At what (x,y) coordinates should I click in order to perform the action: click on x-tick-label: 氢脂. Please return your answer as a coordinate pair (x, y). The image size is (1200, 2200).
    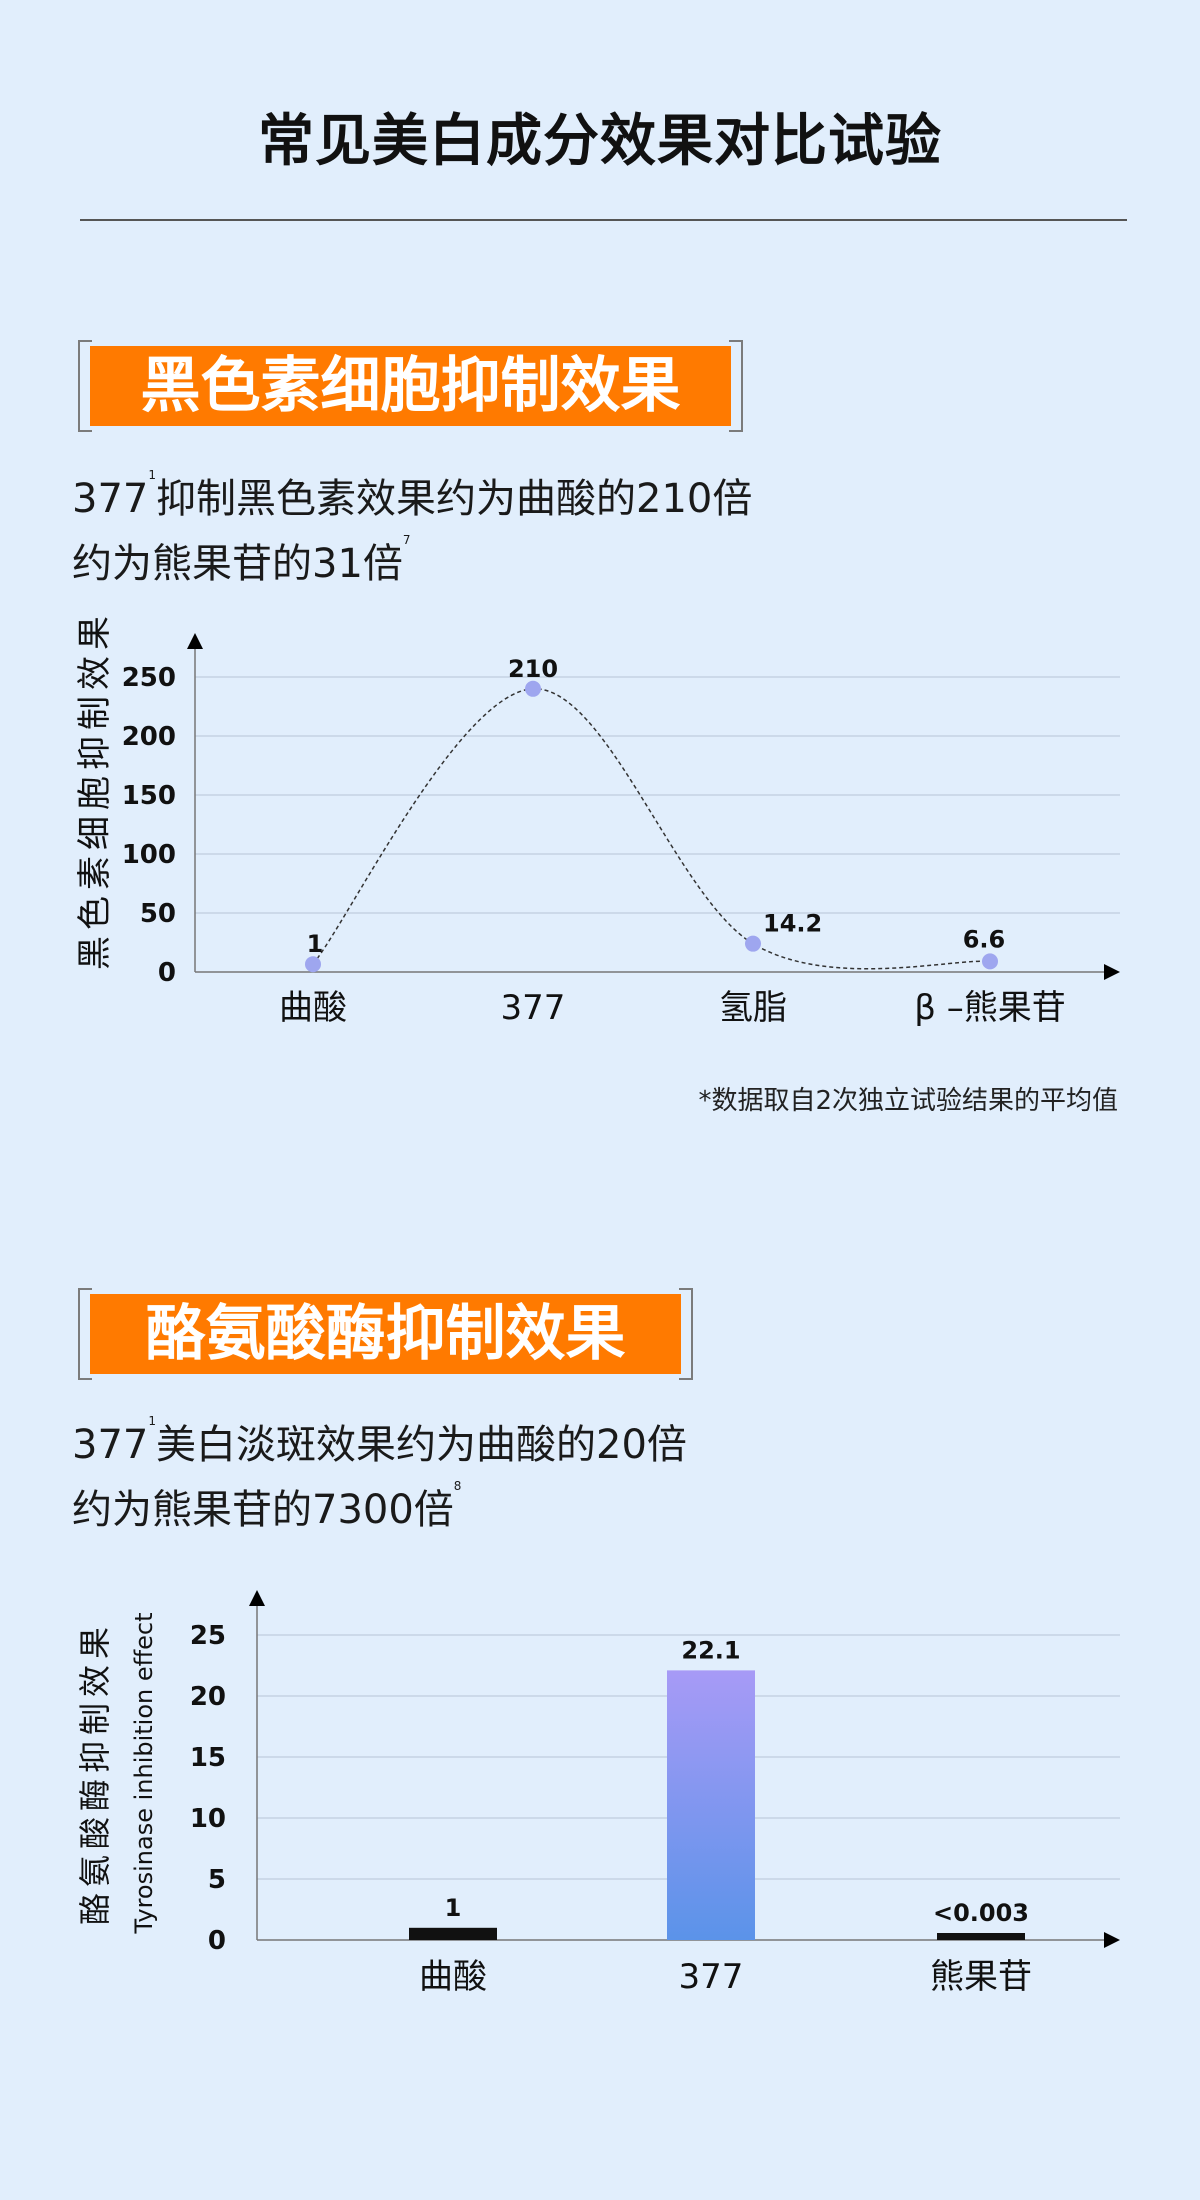
    Looking at the image, I should click on (753, 1008).